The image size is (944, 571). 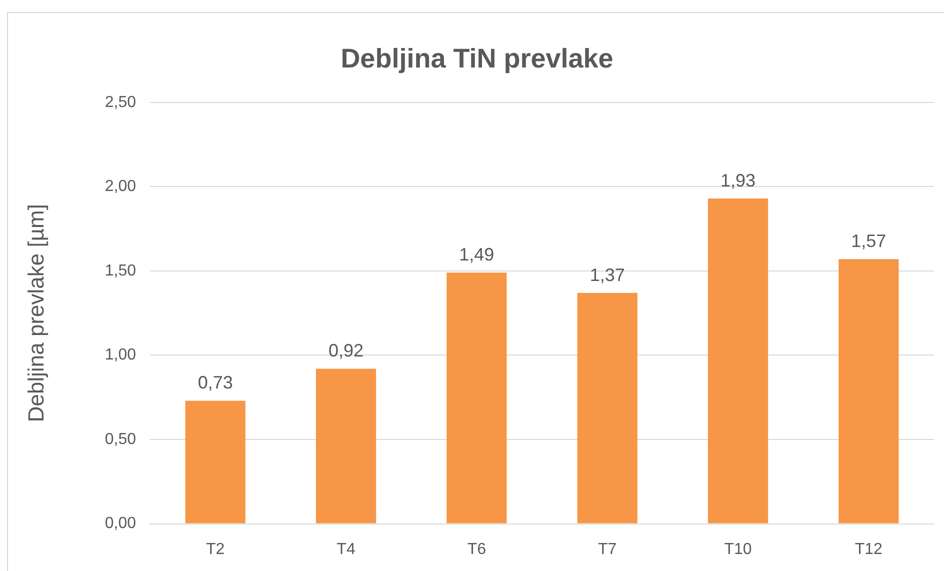 What do you see at coordinates (120, 355) in the screenshot?
I see `y-tick-label: 1,00` at bounding box center [120, 355].